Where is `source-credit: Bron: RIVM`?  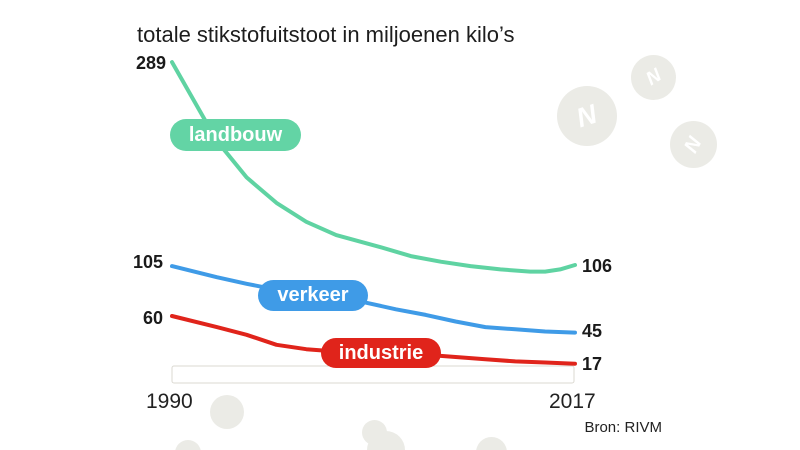
source-credit: Bron: RIVM is located at coordinates (623, 427).